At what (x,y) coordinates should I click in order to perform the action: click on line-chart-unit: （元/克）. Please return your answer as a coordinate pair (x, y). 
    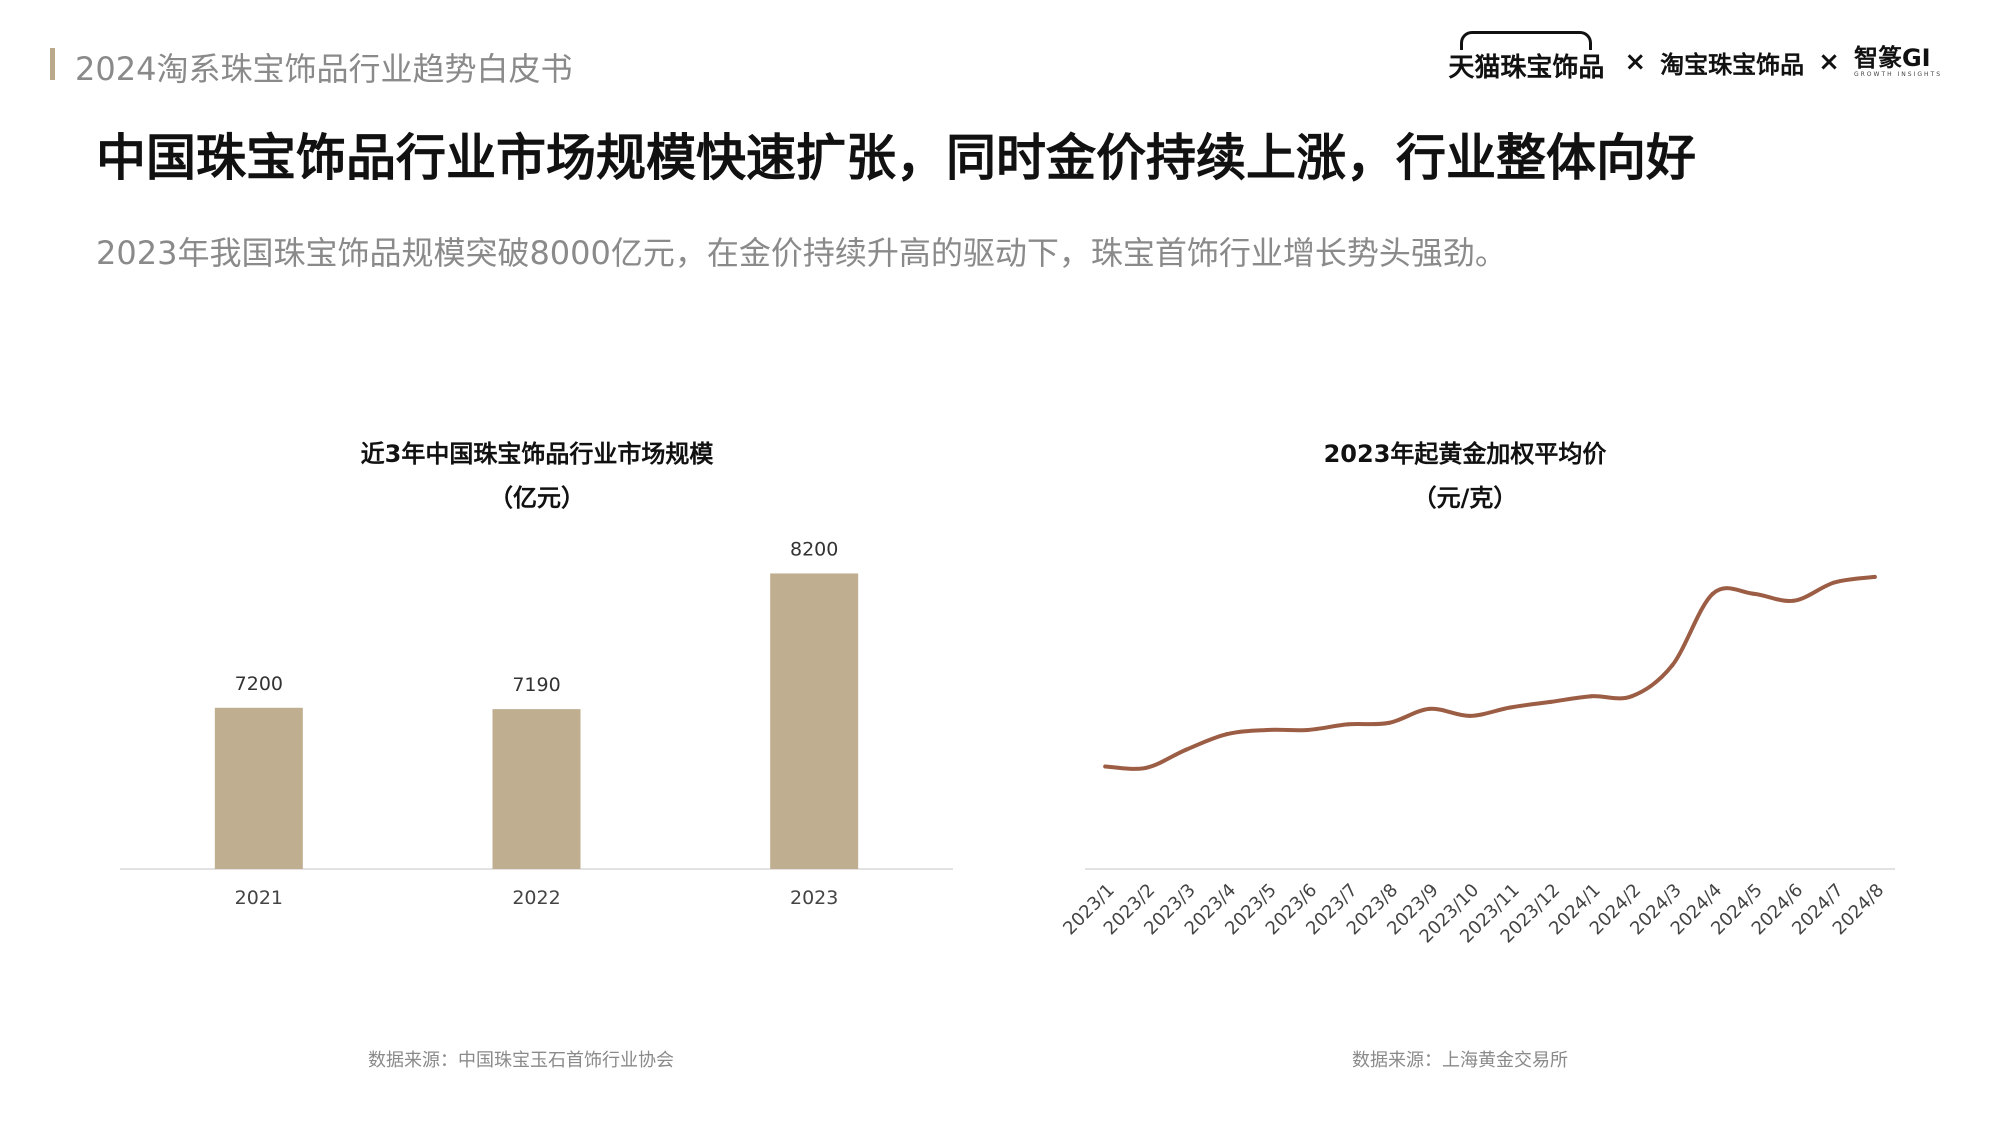
    Looking at the image, I should click on (1465, 498).